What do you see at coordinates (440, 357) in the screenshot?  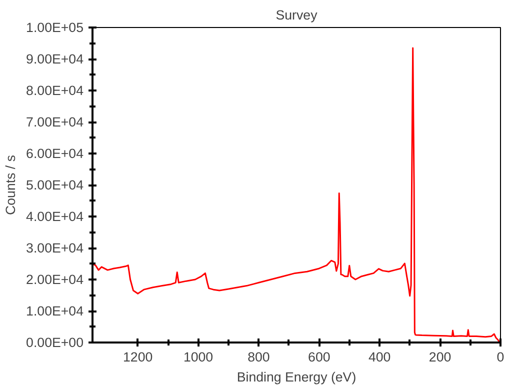 I see `x-tick-label: 200` at bounding box center [440, 357].